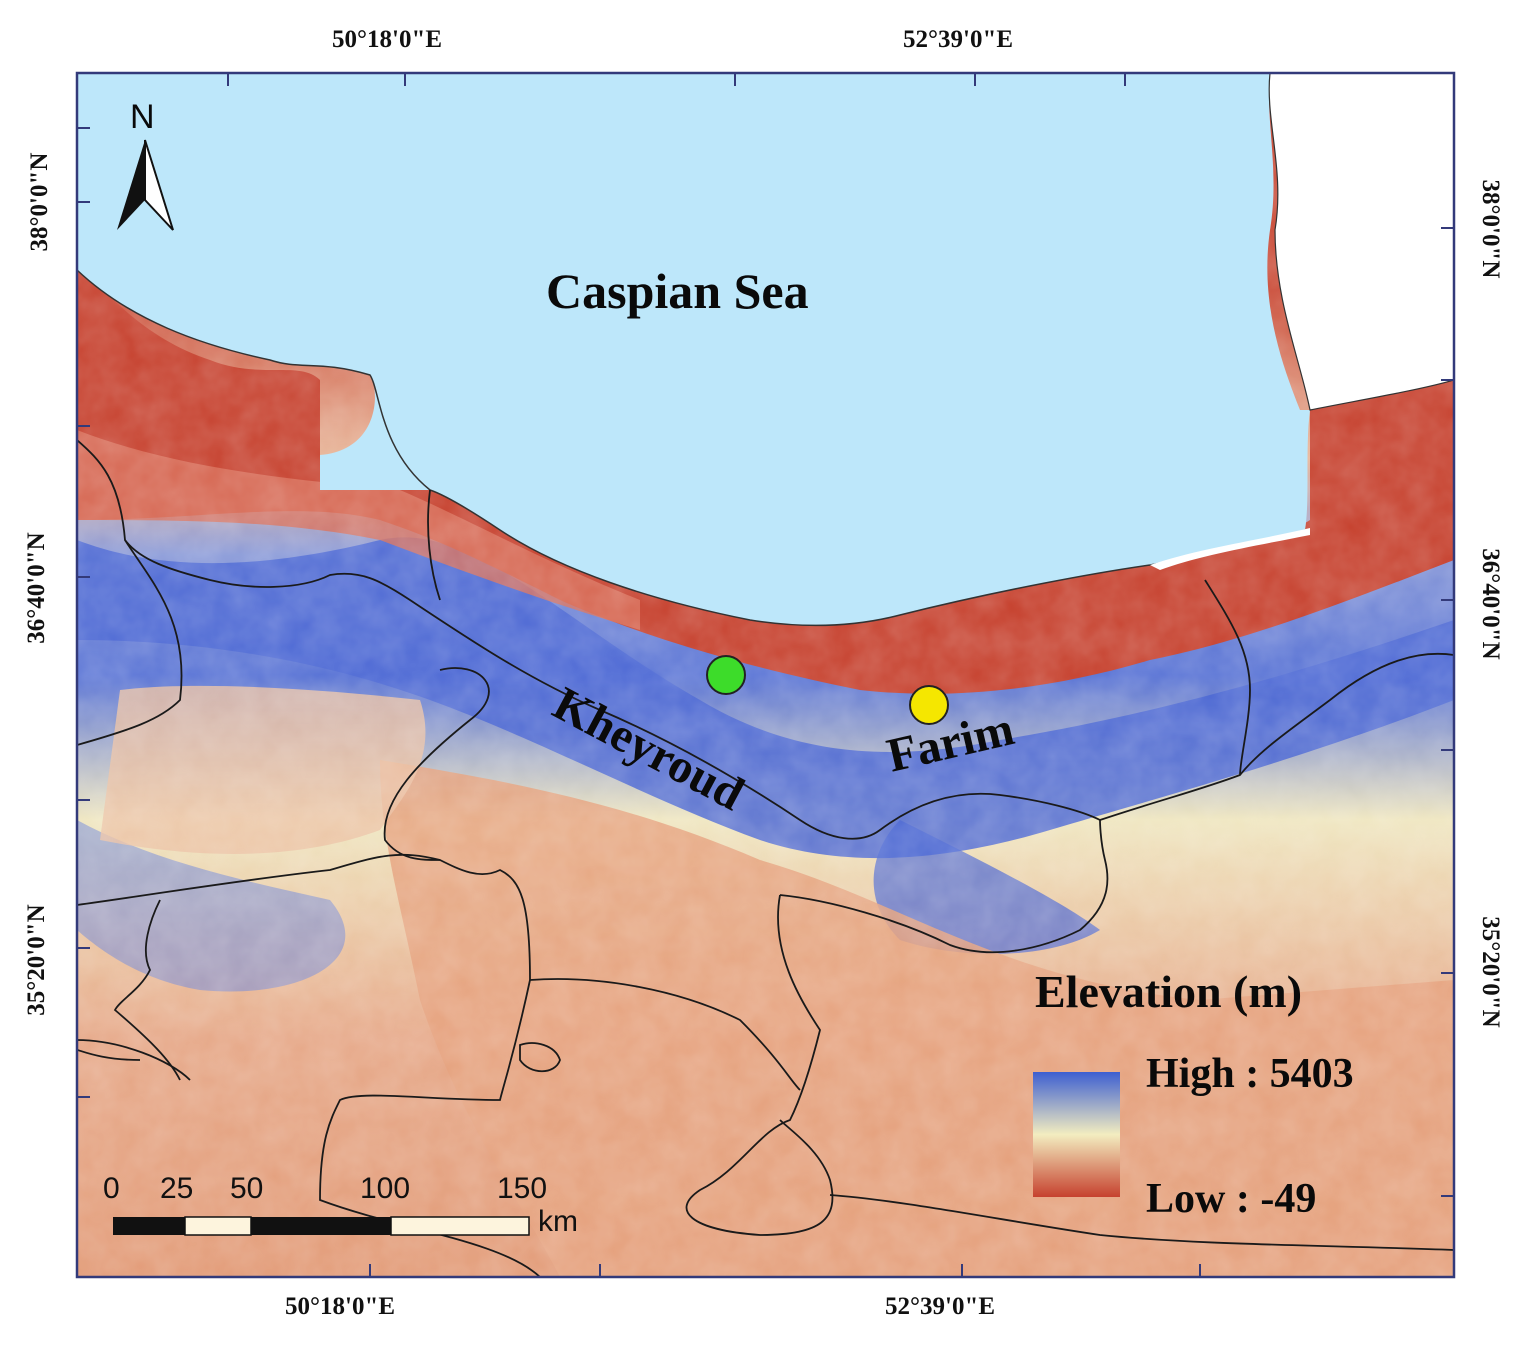 This screenshot has width=1519, height=1351. What do you see at coordinates (1076, 1134) in the screenshot?
I see `legend-color-ramp` at bounding box center [1076, 1134].